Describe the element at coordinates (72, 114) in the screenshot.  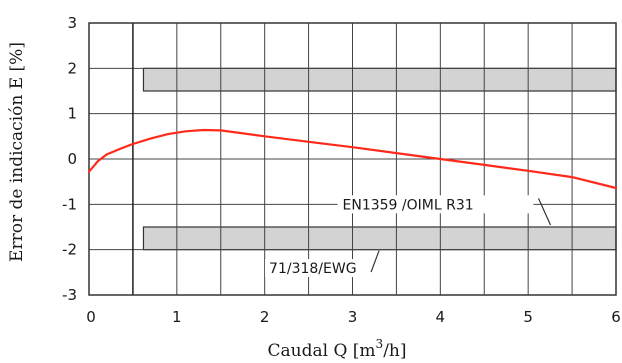
I see `y-tick-label: 1` at that location.